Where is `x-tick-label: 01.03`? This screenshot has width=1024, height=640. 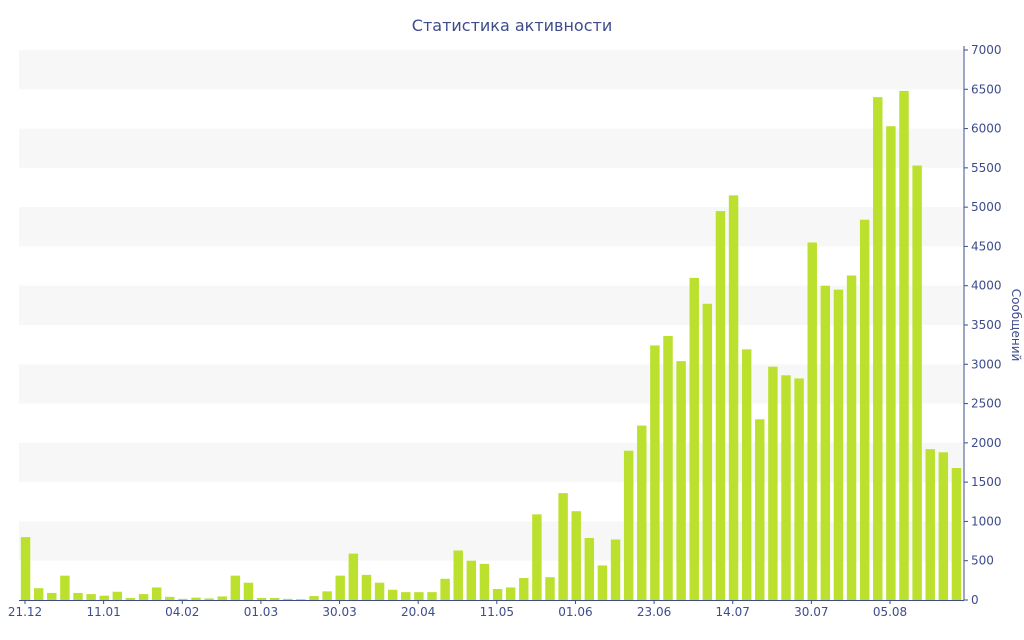 x-tick-label: 01.03 is located at coordinates (261, 612).